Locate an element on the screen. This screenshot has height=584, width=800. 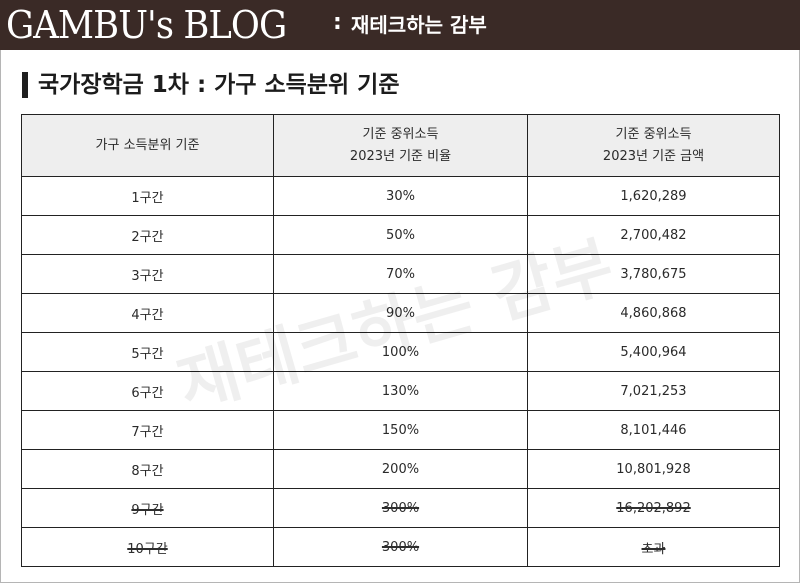
bracket-cell-text: 10구간 is located at coordinates (147, 549).